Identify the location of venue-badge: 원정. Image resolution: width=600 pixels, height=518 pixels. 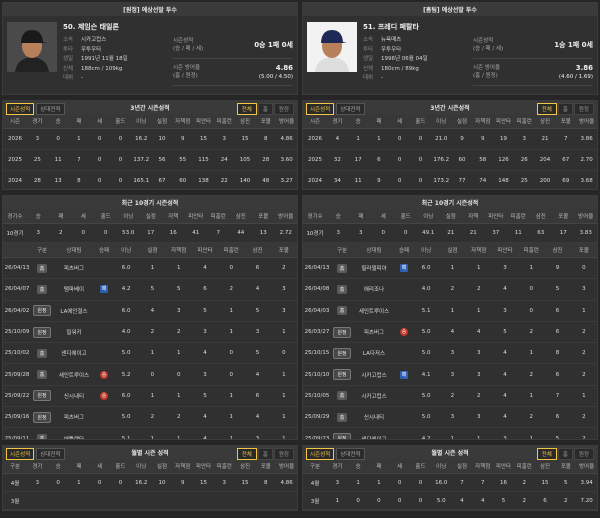
(42, 332).